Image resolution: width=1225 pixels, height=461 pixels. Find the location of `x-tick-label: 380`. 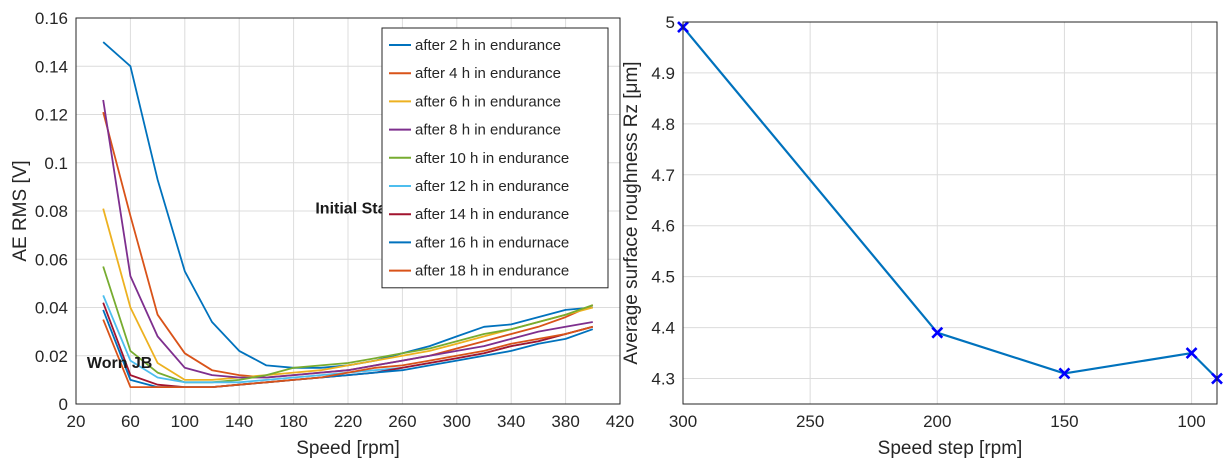

x-tick-label: 380 is located at coordinates (565, 421).